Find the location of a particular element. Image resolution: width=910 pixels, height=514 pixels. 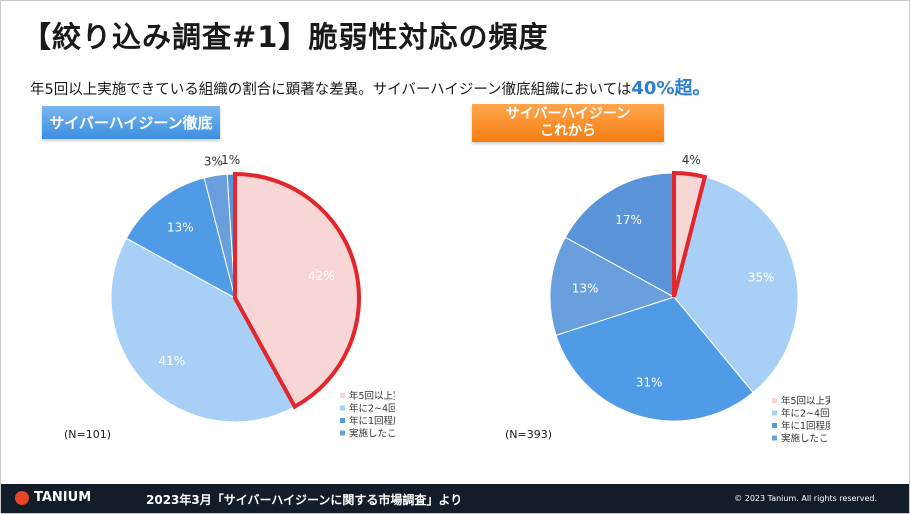

subtitle-highlight: 40%超。 is located at coordinates (671, 88).